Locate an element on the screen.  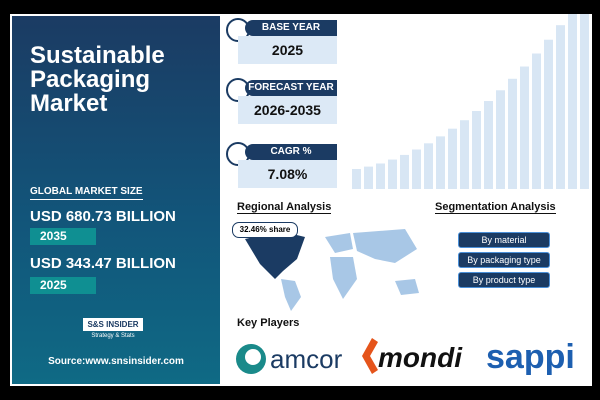
segment: By product type is located at coordinates (504, 280).